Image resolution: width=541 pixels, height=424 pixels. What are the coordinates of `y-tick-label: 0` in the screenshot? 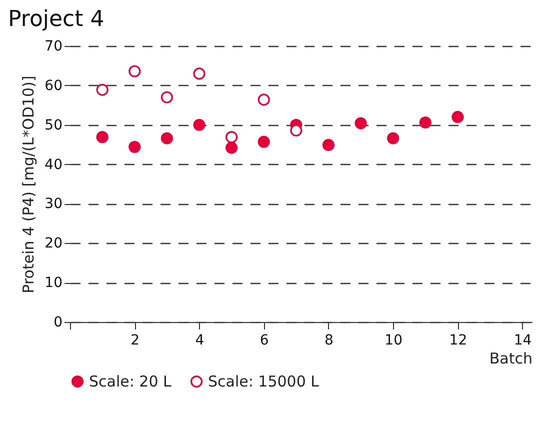 It's located at (58, 322).